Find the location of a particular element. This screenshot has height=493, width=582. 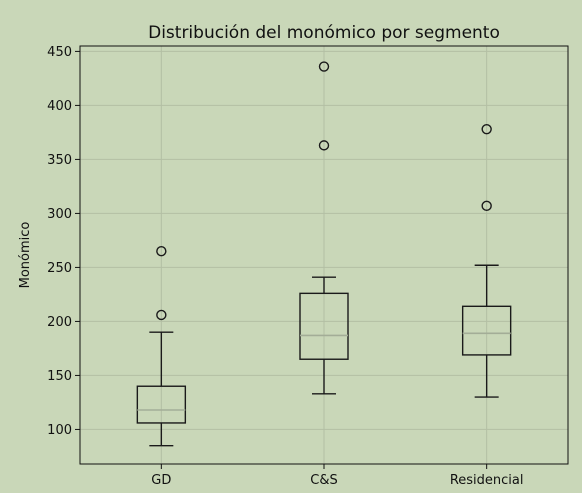

x-axis: GD C&S Residencial is located at coordinates (337, 476).